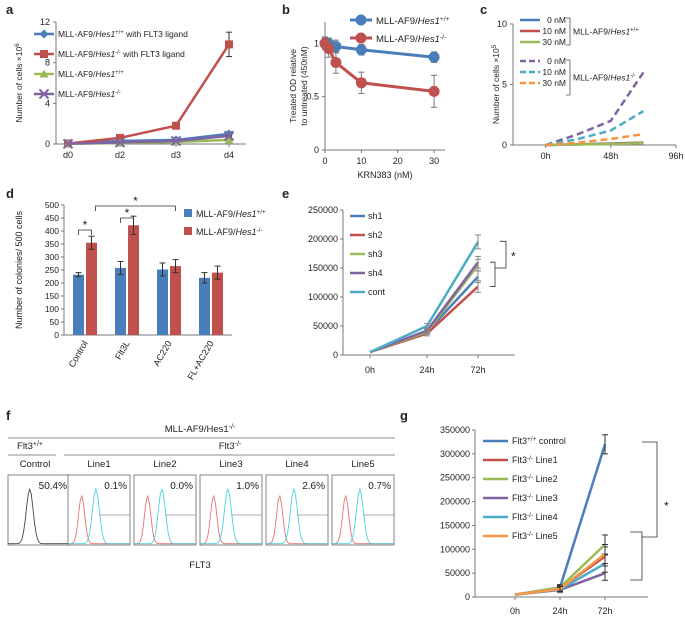  What do you see at coordinates (229, 155) in the screenshot?
I see `a-xtick-label-3: d4` at bounding box center [229, 155].